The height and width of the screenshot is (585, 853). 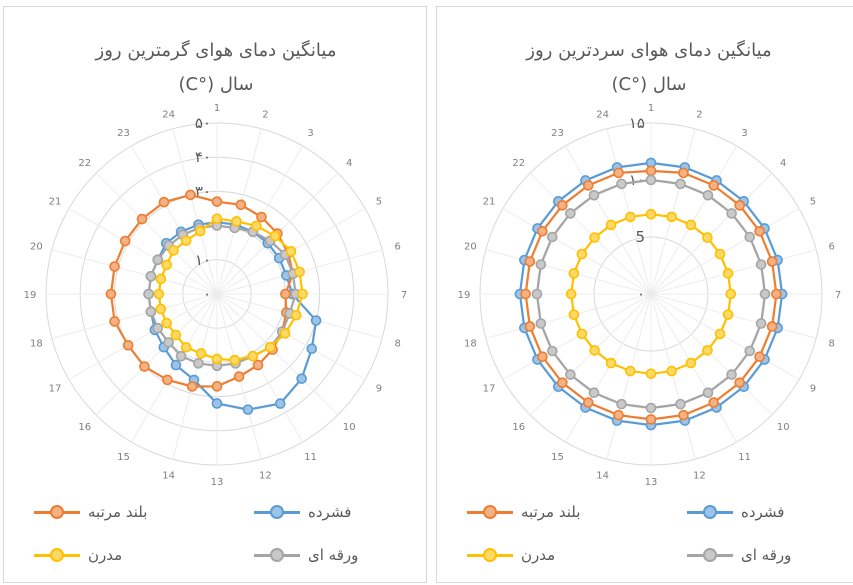 What do you see at coordinates (265, 114) in the screenshot?
I see `category-label: 2` at bounding box center [265, 114].